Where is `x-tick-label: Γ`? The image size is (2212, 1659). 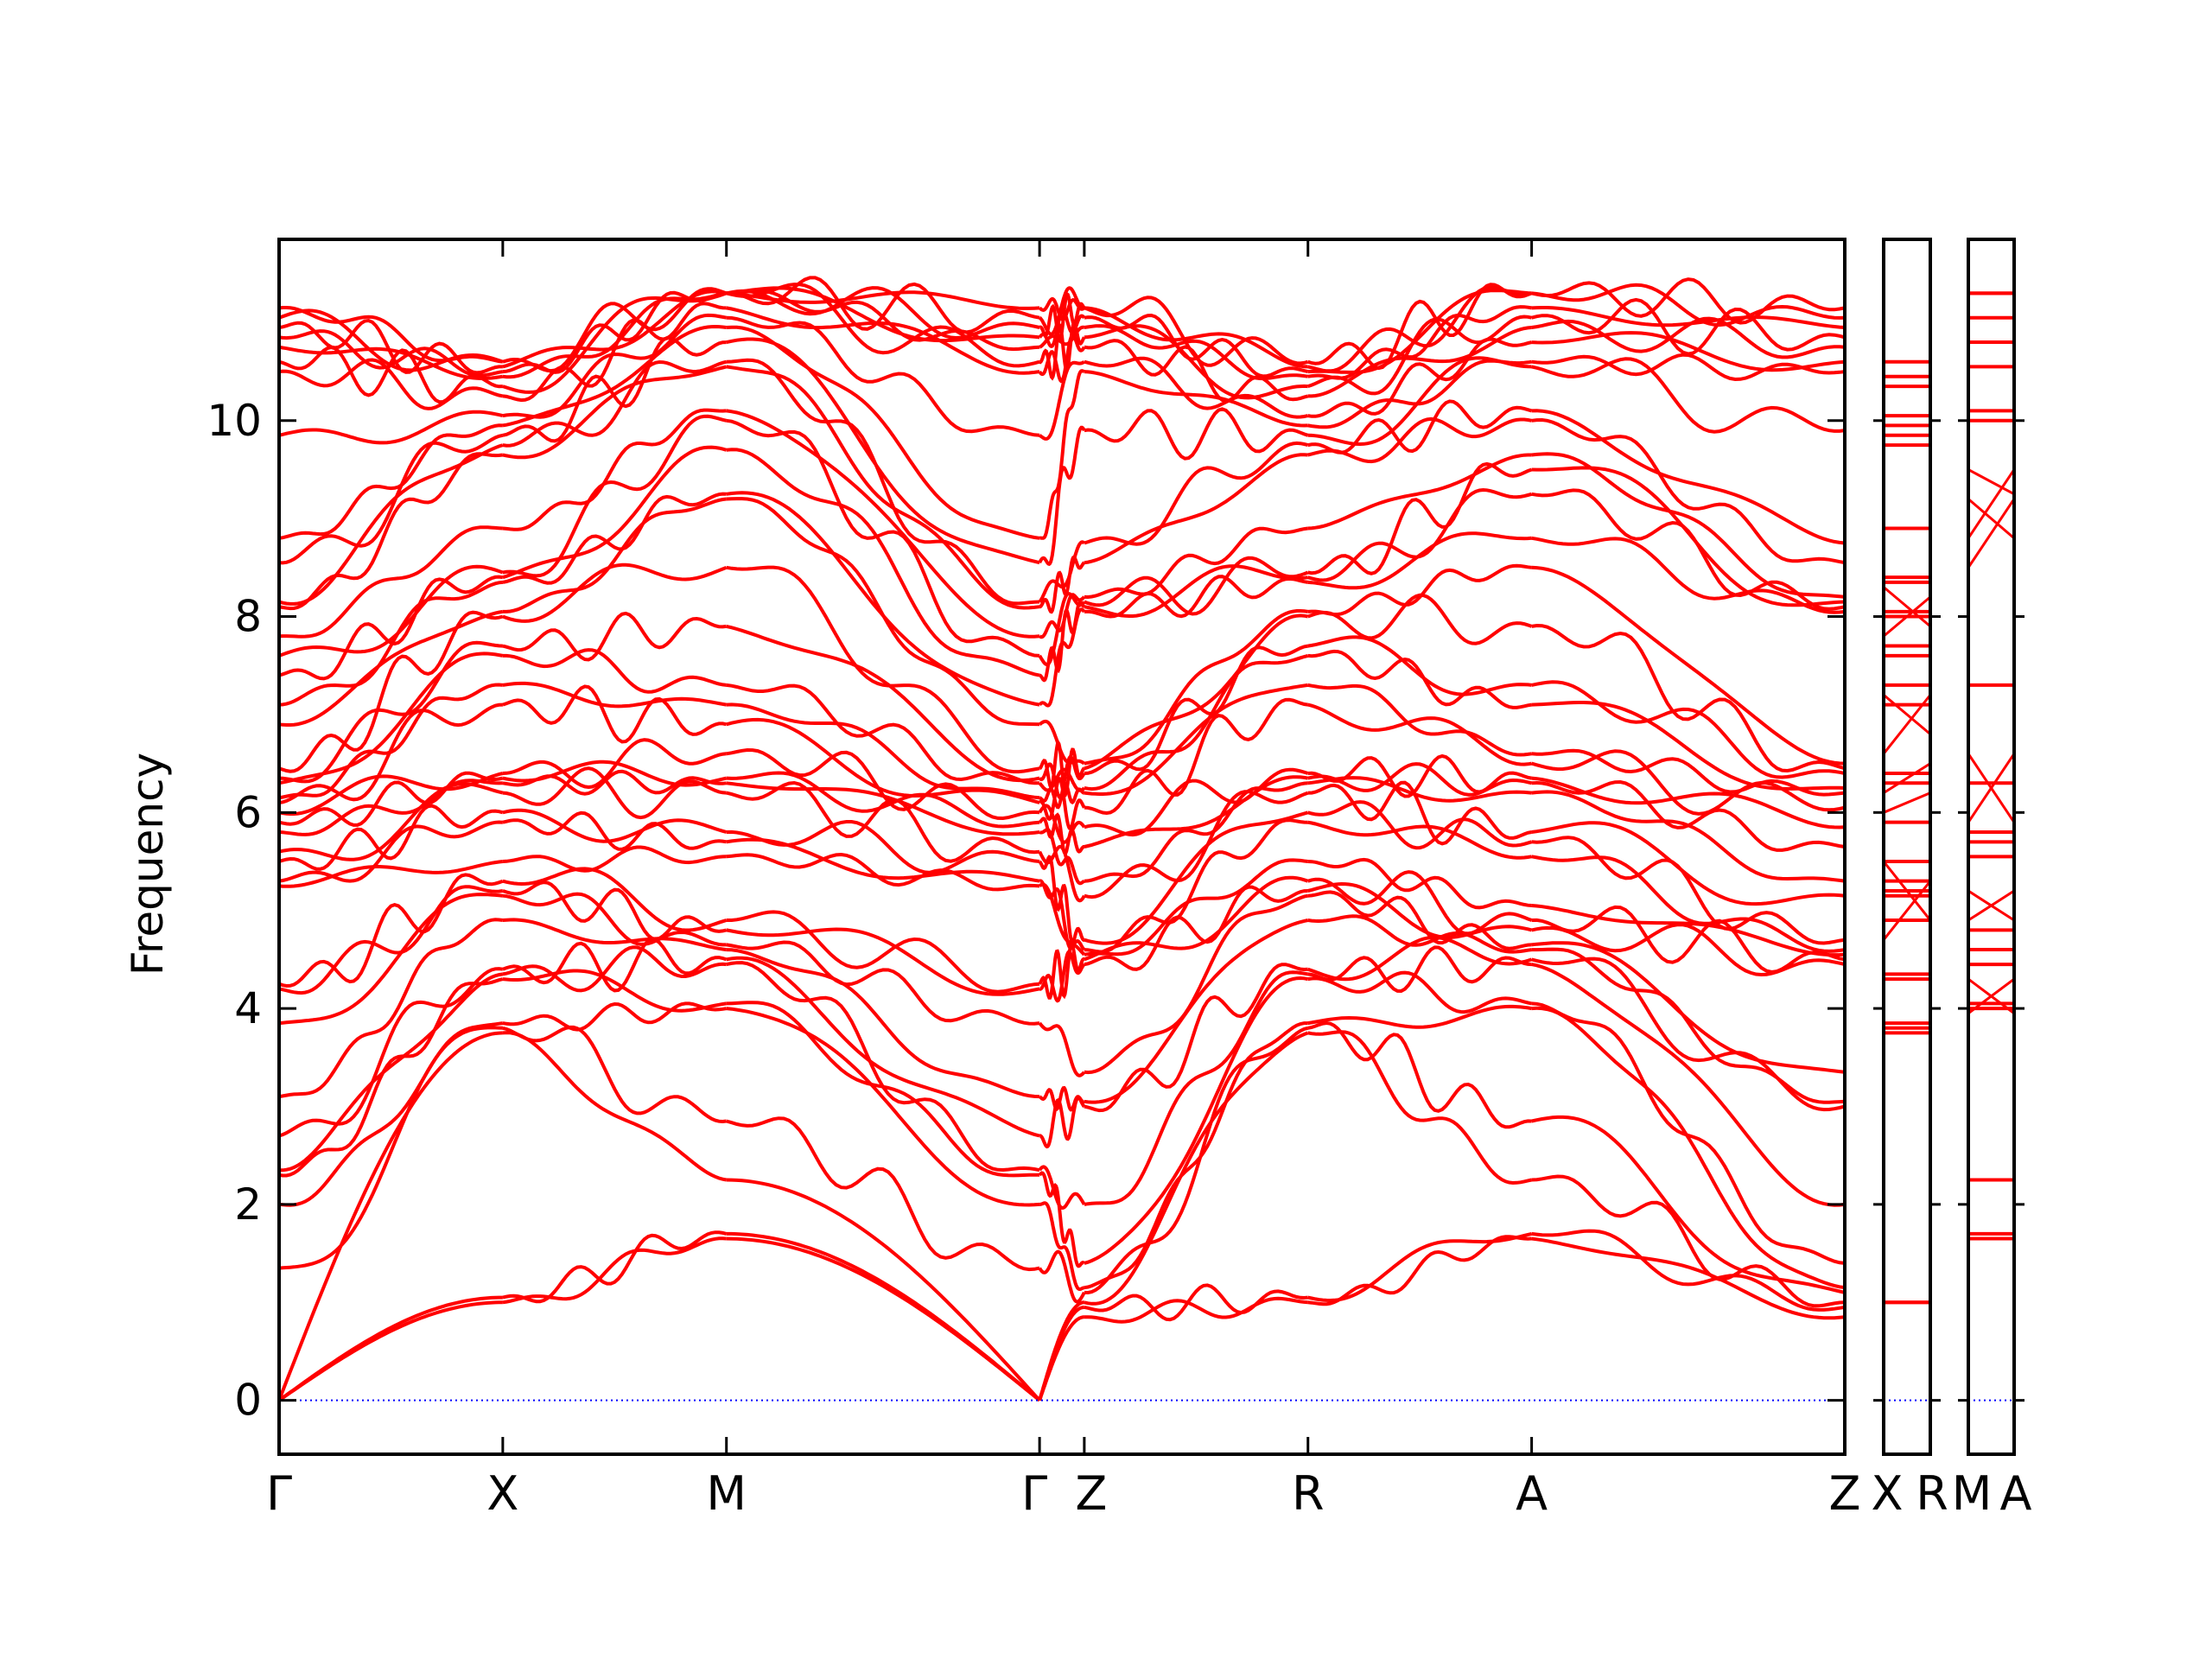
x-tick-label: Γ is located at coordinates (1034, 1493).